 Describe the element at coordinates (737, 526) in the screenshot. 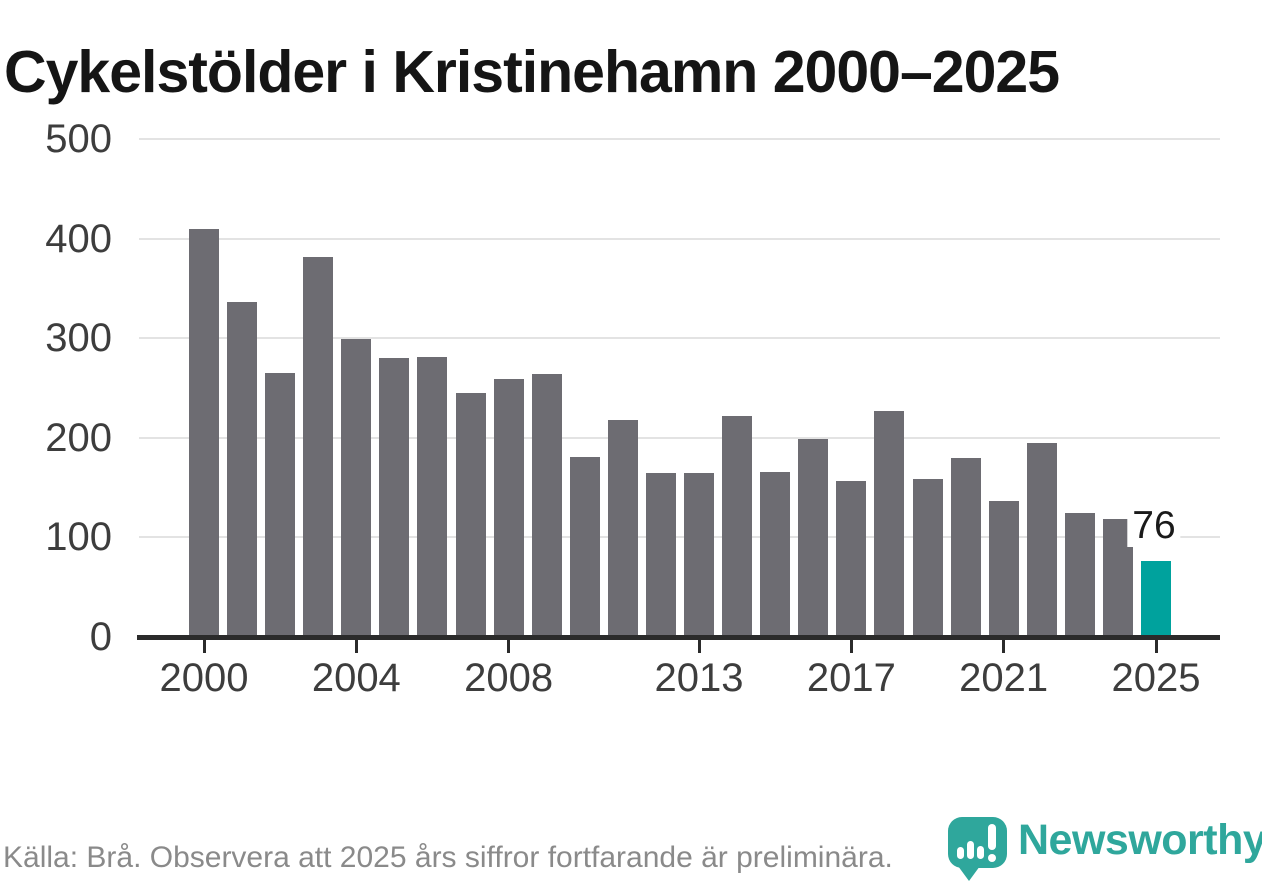

I see `bar-2014` at that location.